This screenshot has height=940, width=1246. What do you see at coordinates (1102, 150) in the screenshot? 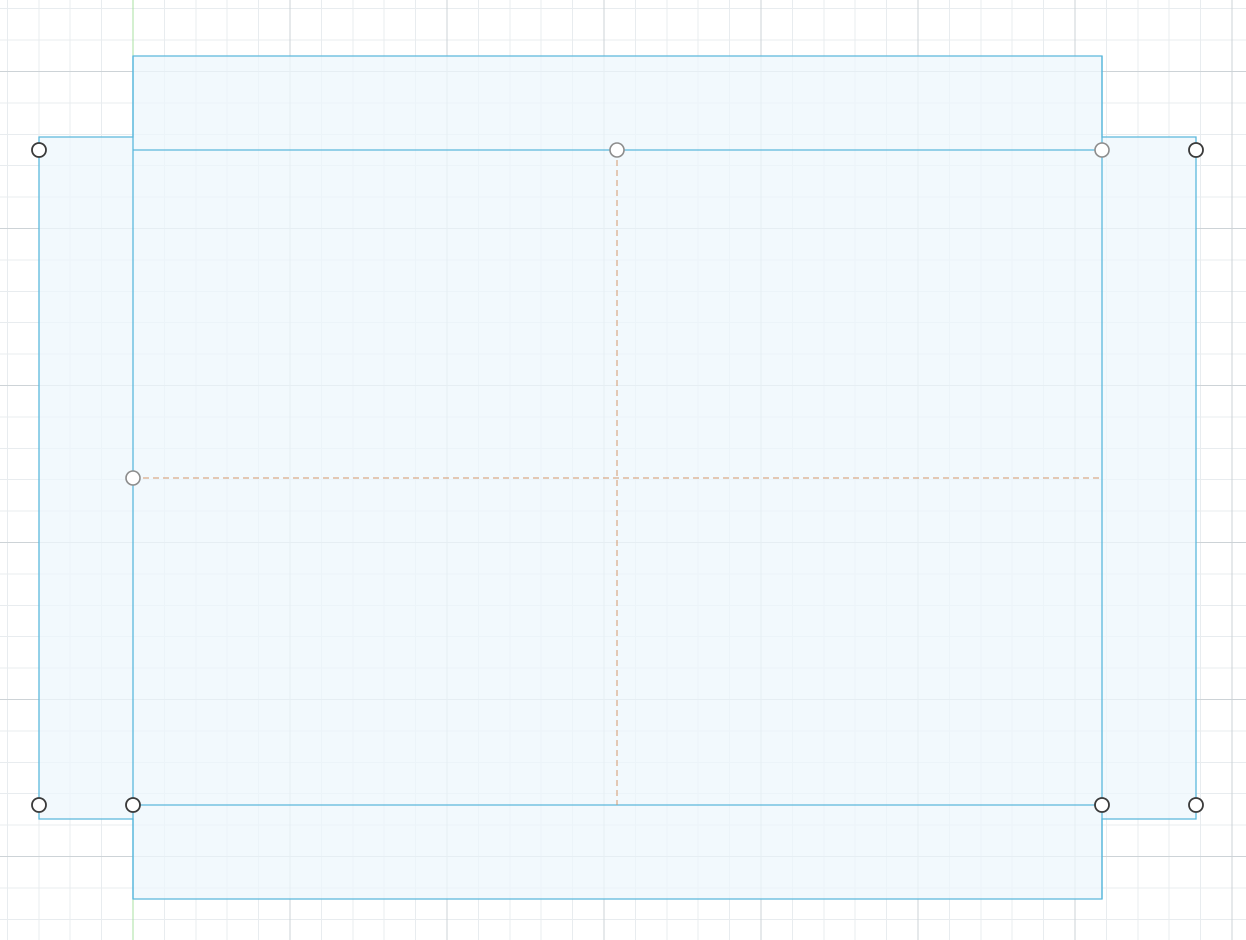
I see `corner-point-main-top-right` at bounding box center [1102, 150].